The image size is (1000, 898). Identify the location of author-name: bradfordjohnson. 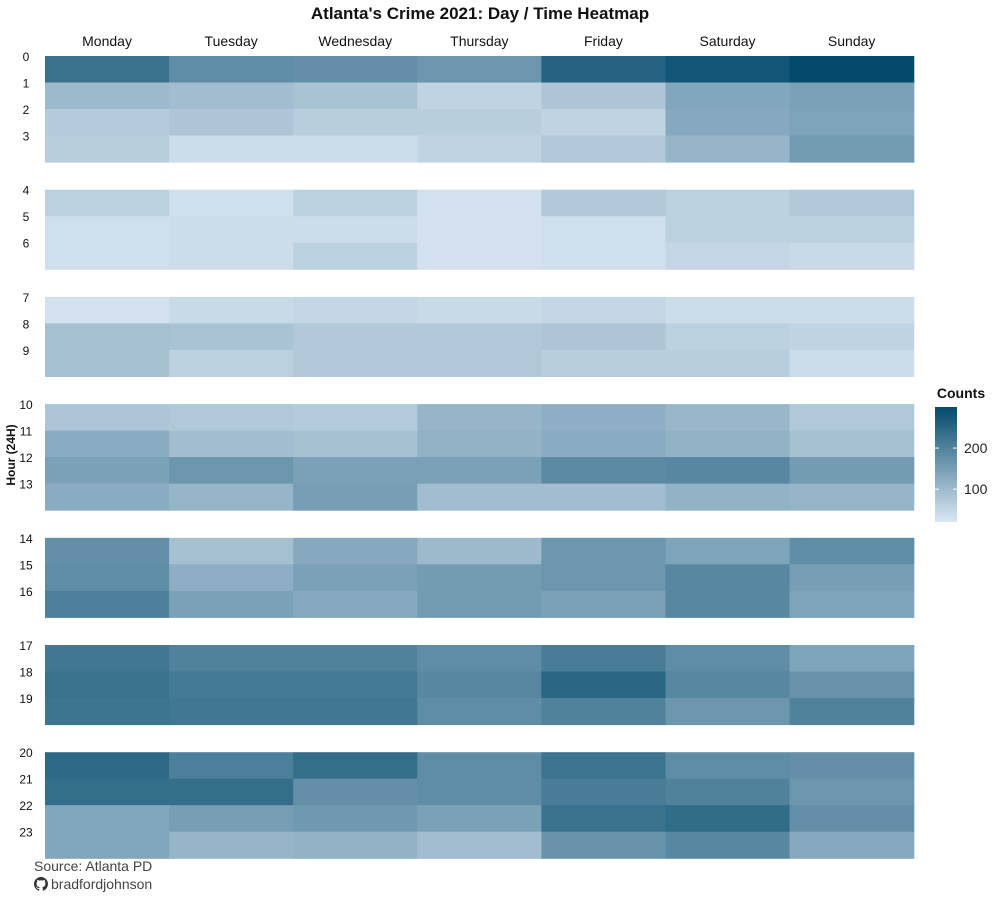
(102, 884).